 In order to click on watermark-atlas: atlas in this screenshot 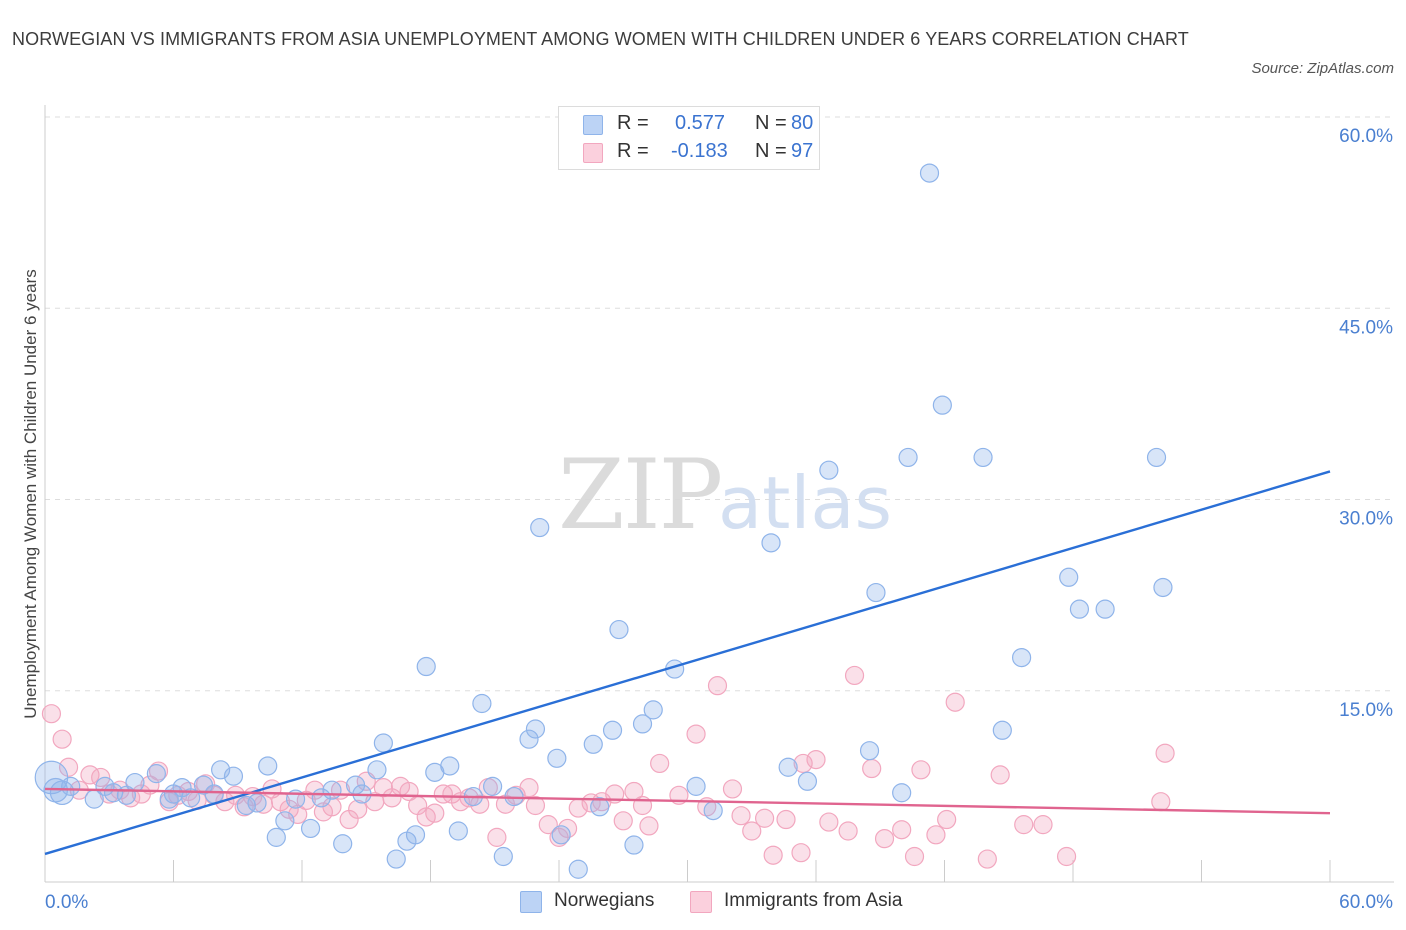, I will do `click(805, 503)`.